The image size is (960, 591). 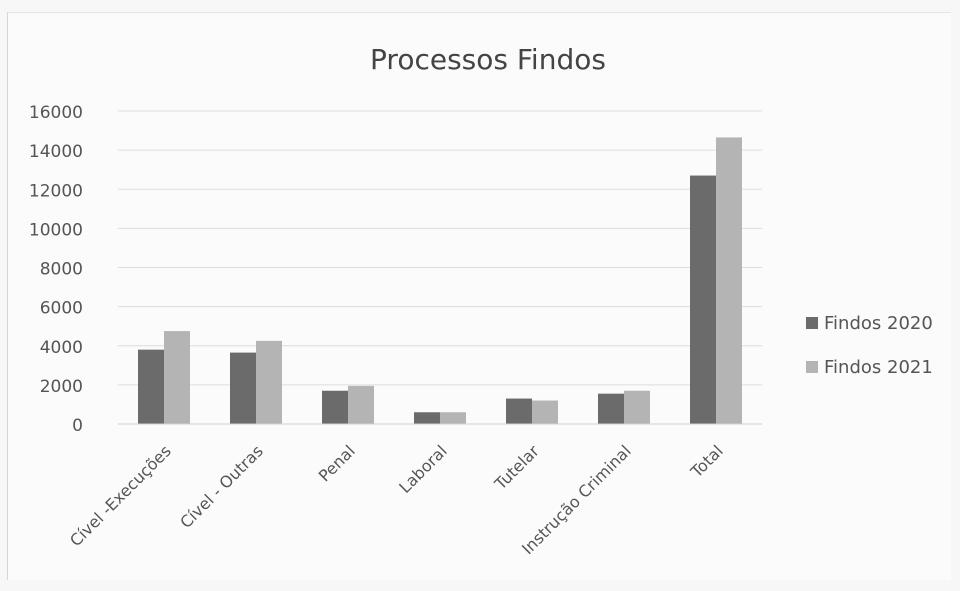 I want to click on y-axis-ticks: 0 2000 4000 6000 8000 10000 12000 14000 16000, so click(x=56, y=269).